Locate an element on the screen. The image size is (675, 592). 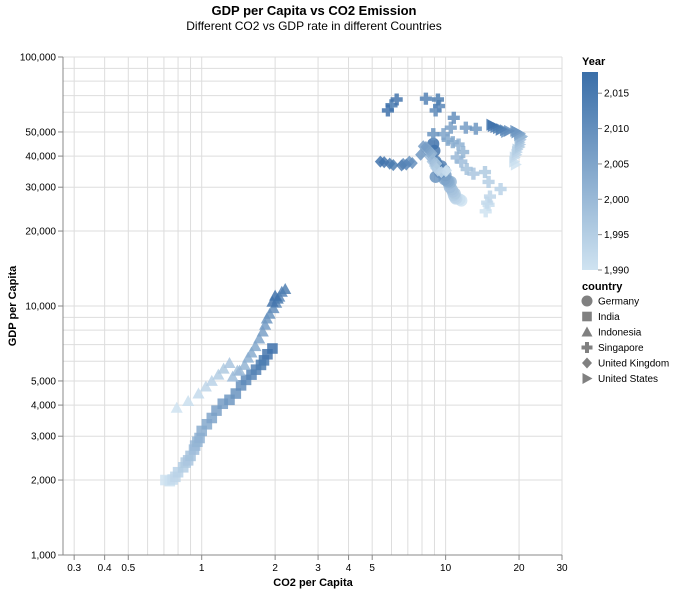
y-tick-label: 40,000 is located at coordinates (40, 157).